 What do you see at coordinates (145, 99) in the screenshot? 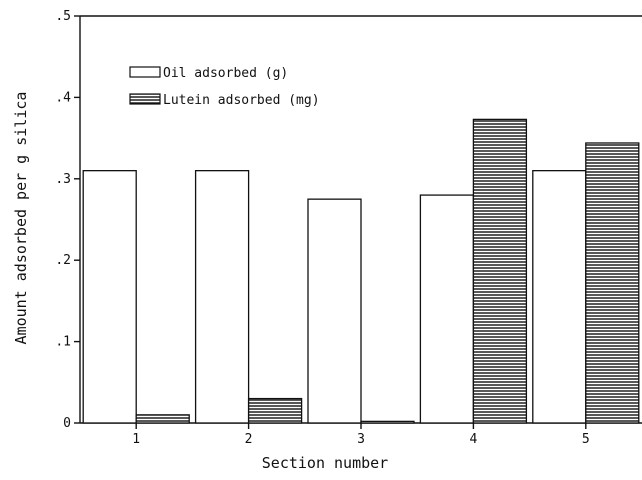
I see `legend-swatch-lutein` at bounding box center [145, 99].